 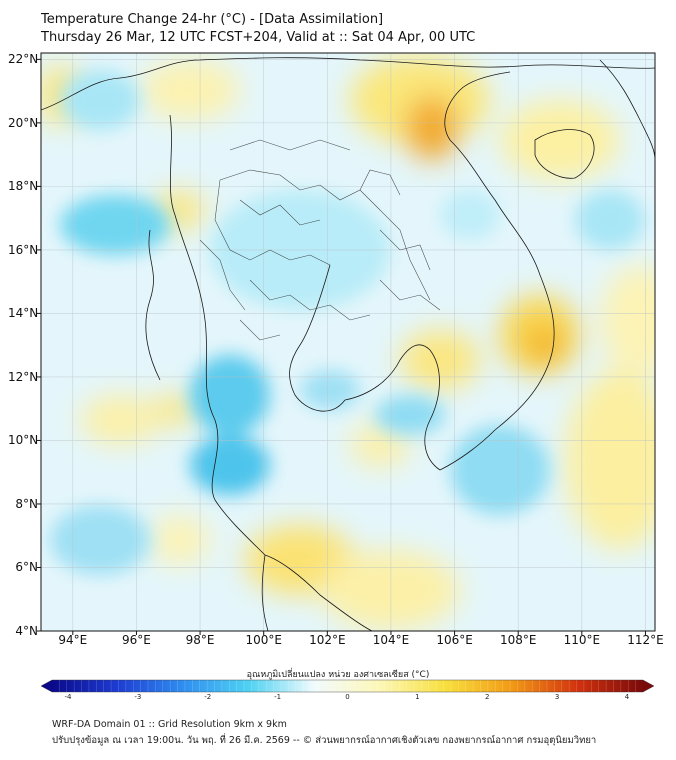 I want to click on longitude-label: 98°E, so click(x=200, y=640).